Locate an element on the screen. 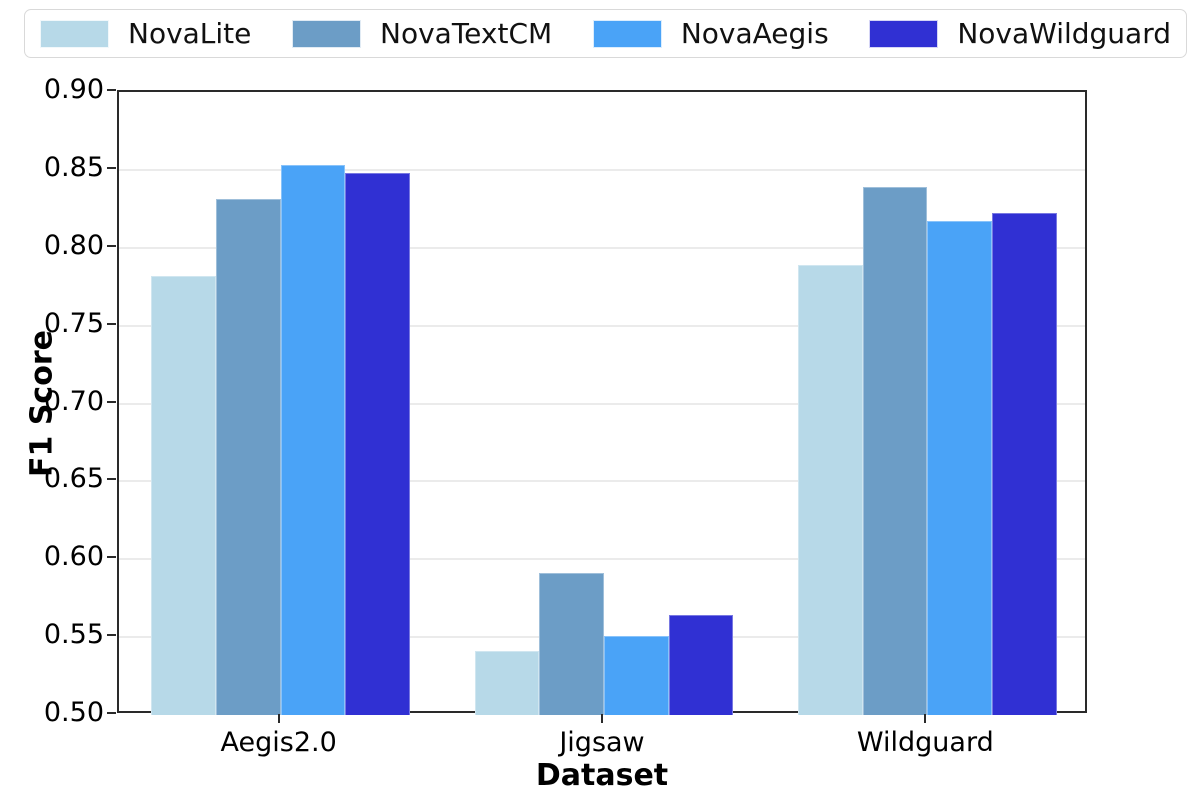 This screenshot has width=1200, height=801. gridline-0.70 is located at coordinates (602, 403).